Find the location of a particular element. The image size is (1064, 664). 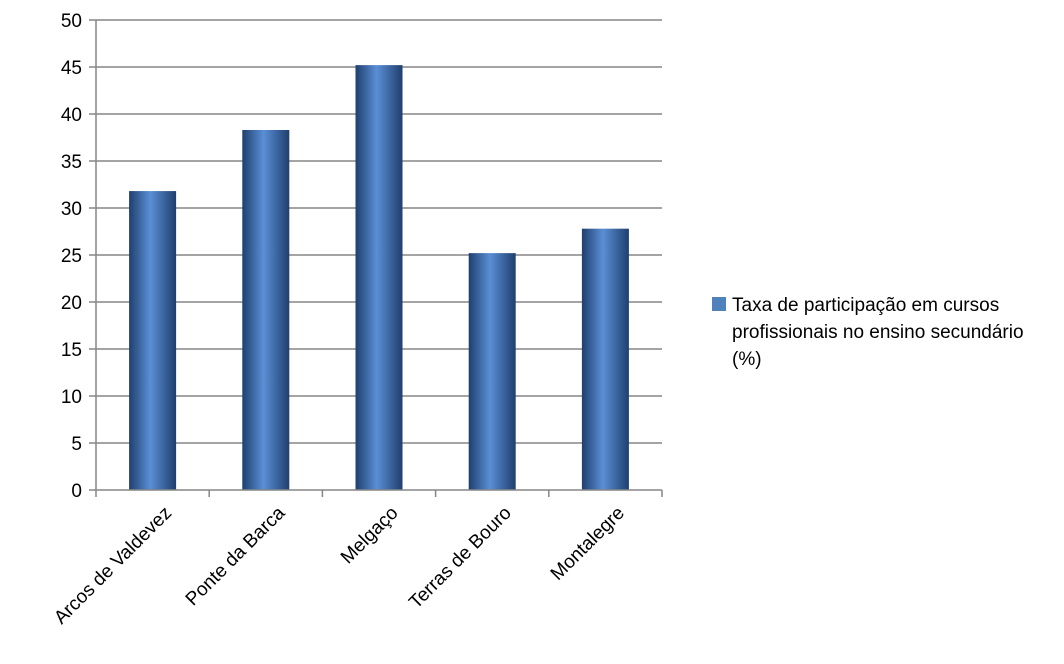

y-tick-label: 25 is located at coordinates (71, 256).